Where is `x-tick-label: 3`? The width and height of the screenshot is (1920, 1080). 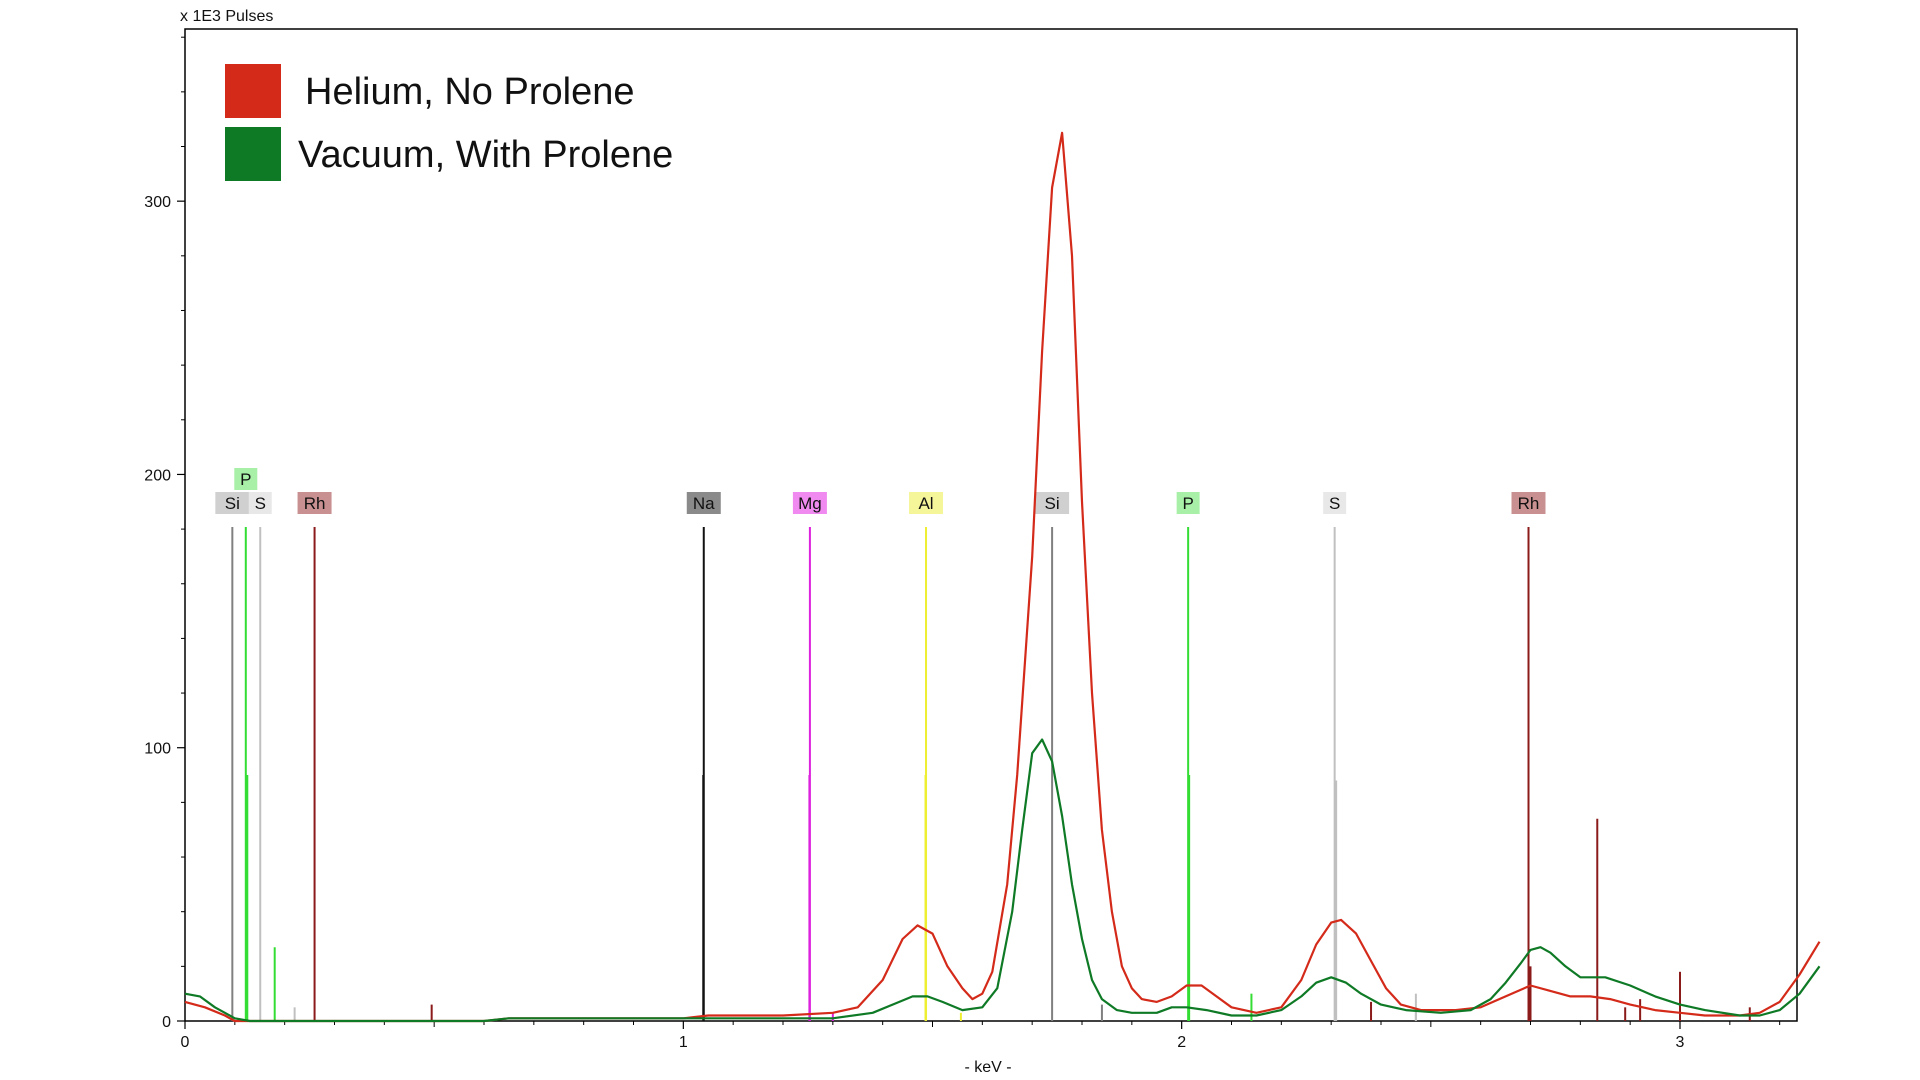 x-tick-label: 3 is located at coordinates (1680, 1042).